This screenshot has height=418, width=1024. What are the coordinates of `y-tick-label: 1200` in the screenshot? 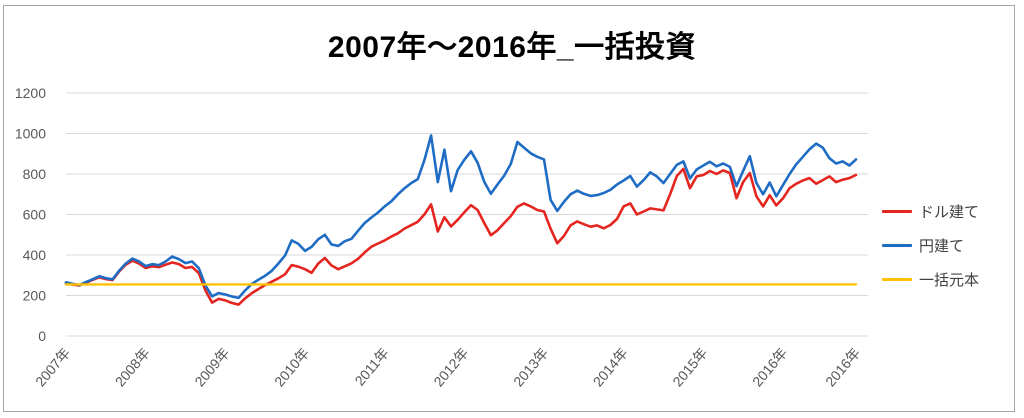 It's located at (30, 93).